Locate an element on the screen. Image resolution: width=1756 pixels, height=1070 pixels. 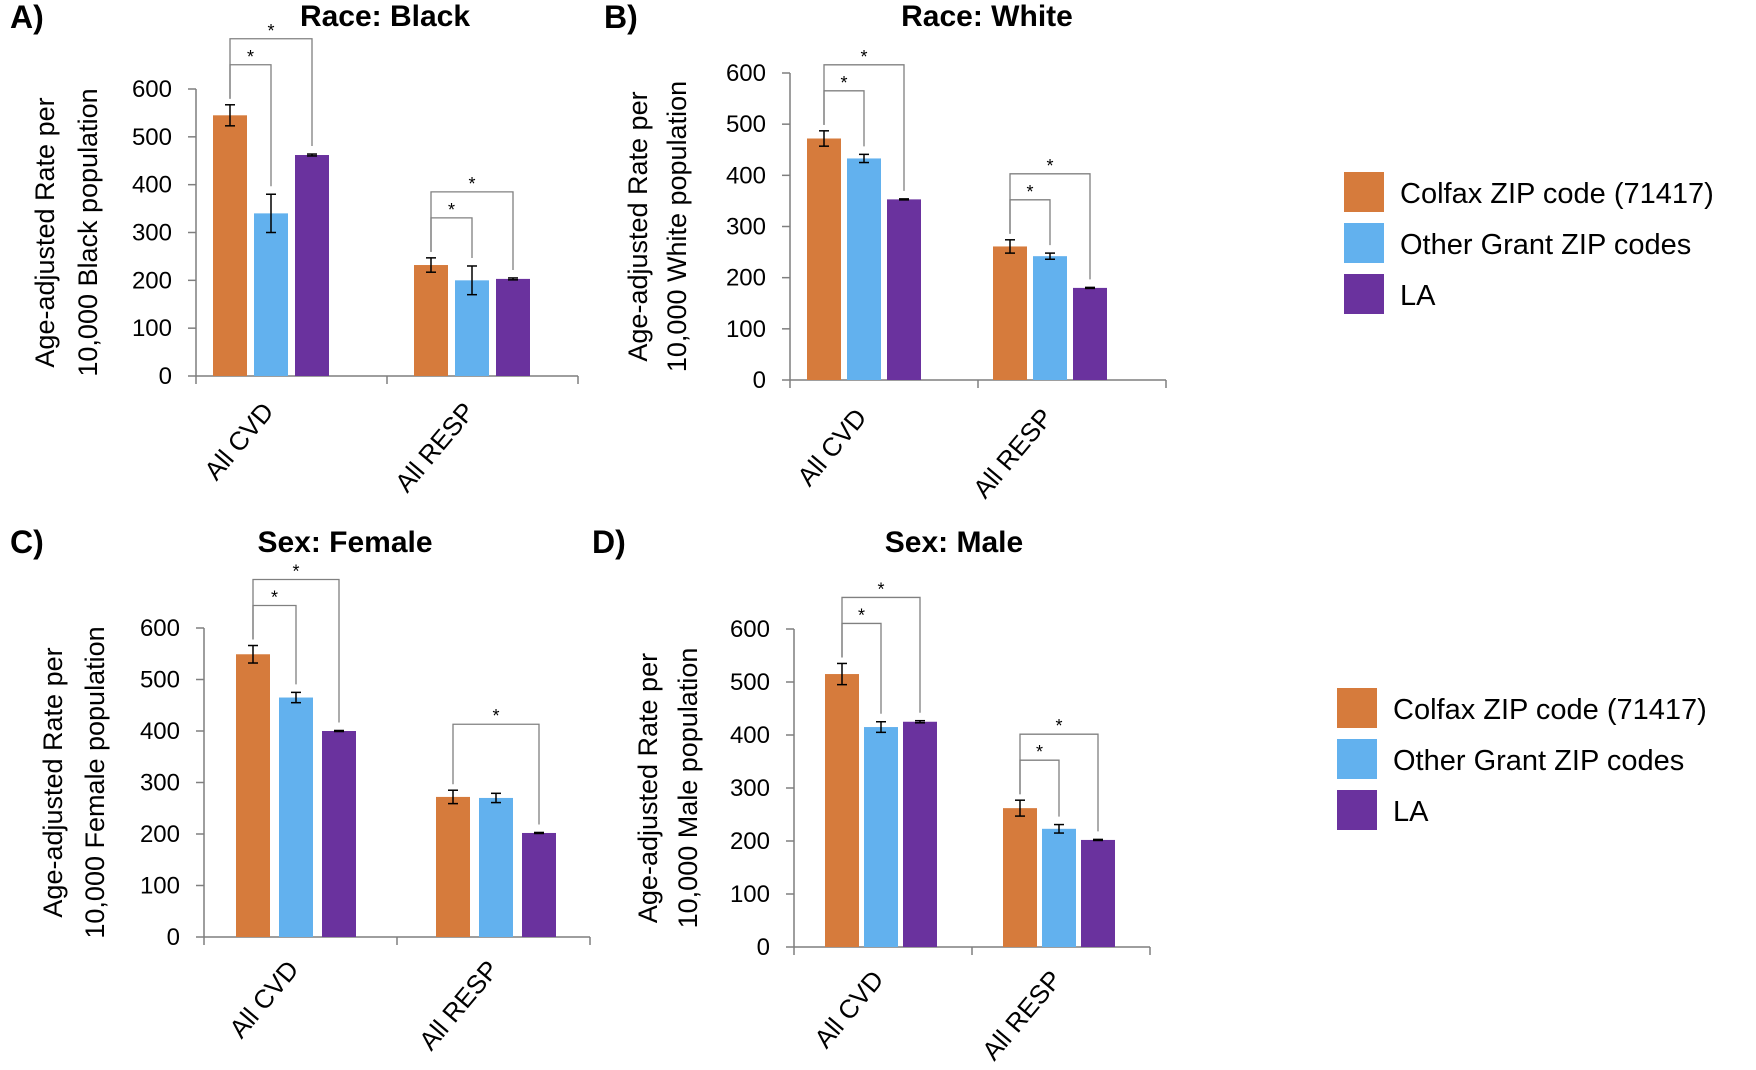
panel-title: Sex: Female is located at coordinates (344, 542).